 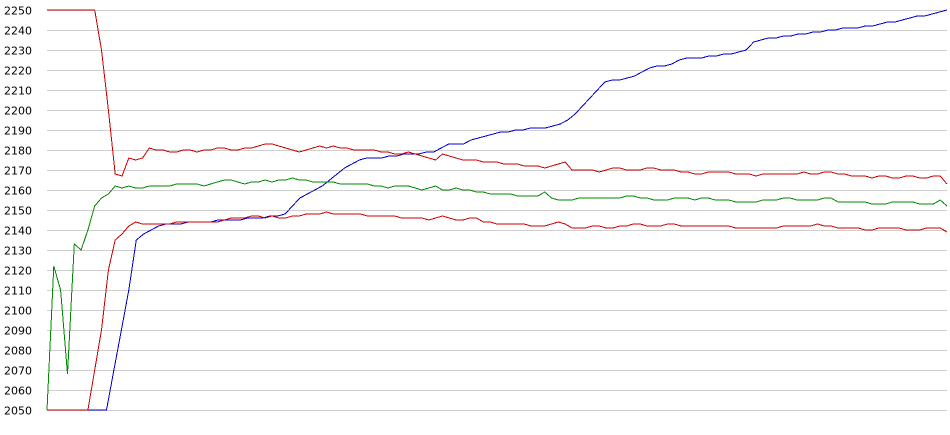 I want to click on y-tick-label: 2100, so click(x=18, y=311).